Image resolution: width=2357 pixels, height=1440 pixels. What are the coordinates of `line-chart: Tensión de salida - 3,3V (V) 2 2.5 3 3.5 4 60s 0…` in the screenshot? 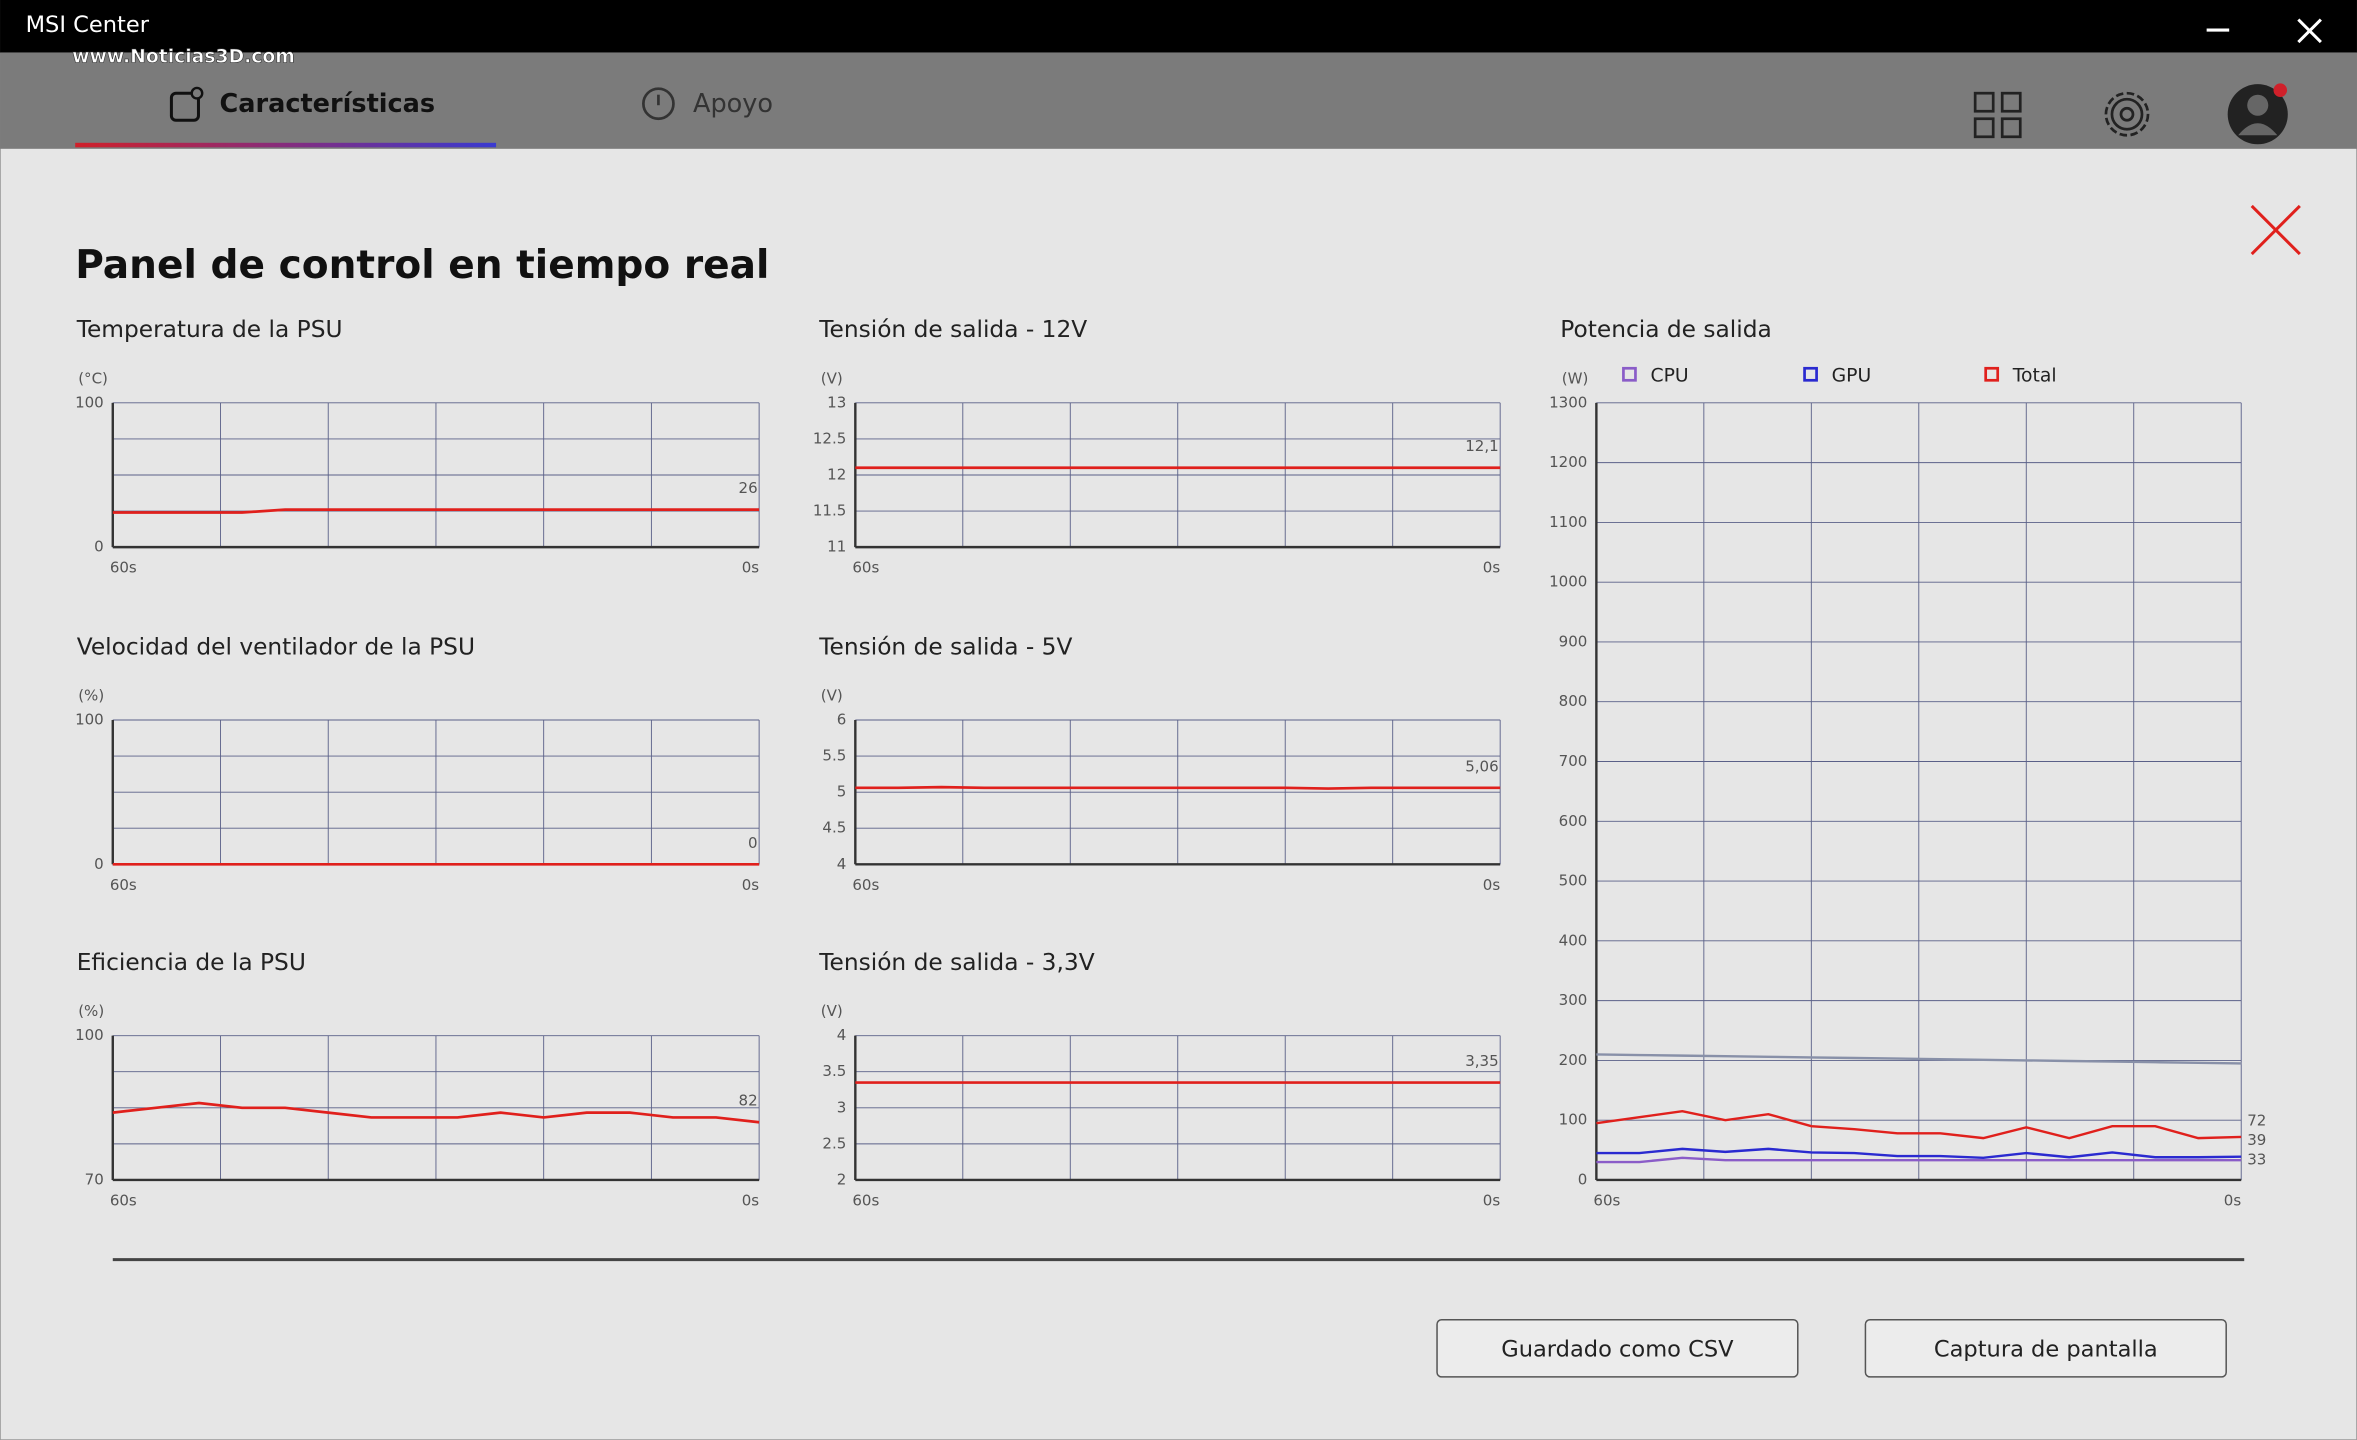 It's located at (1159, 1079).